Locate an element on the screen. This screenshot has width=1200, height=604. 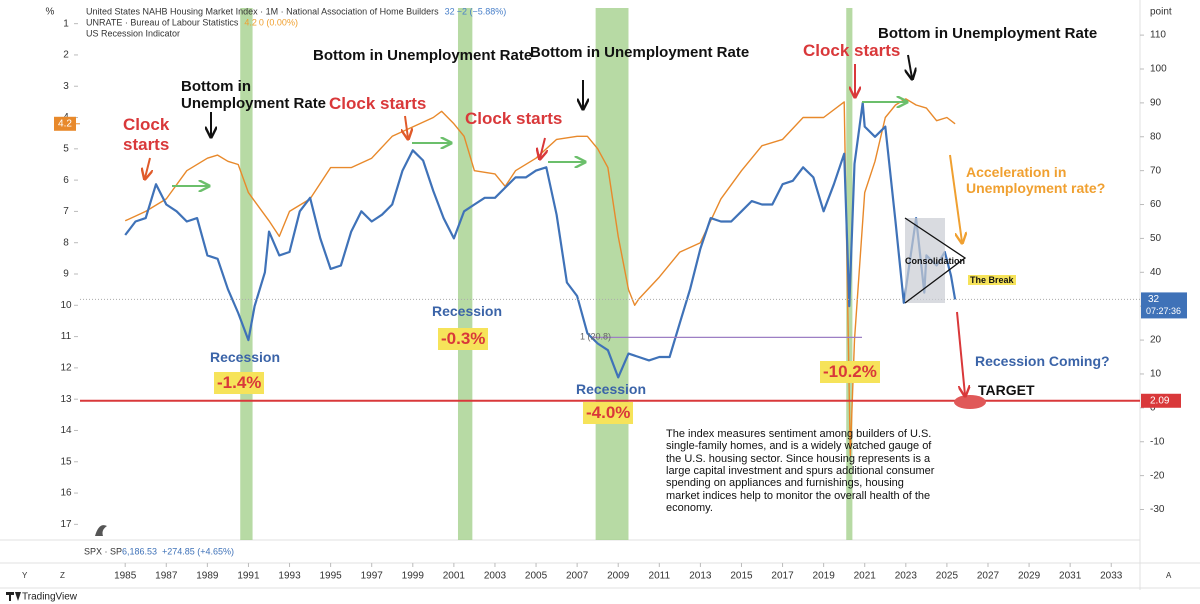
x-tick-label: 2009 is located at coordinates (618, 576).